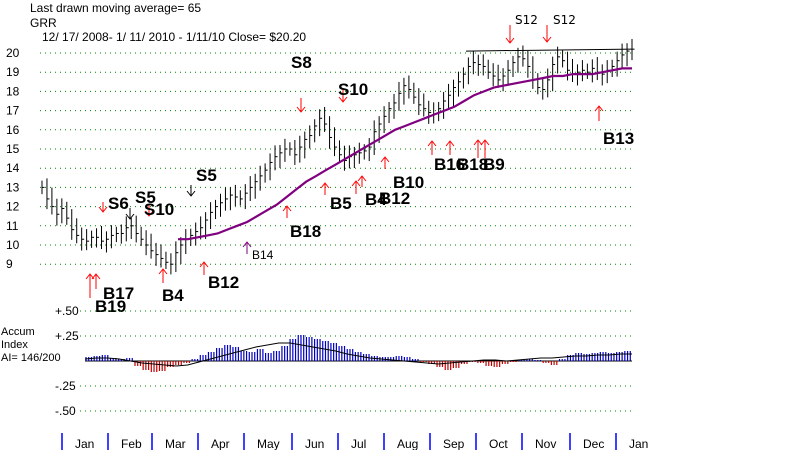  I want to click on ytick-12: 12, so click(13, 207).